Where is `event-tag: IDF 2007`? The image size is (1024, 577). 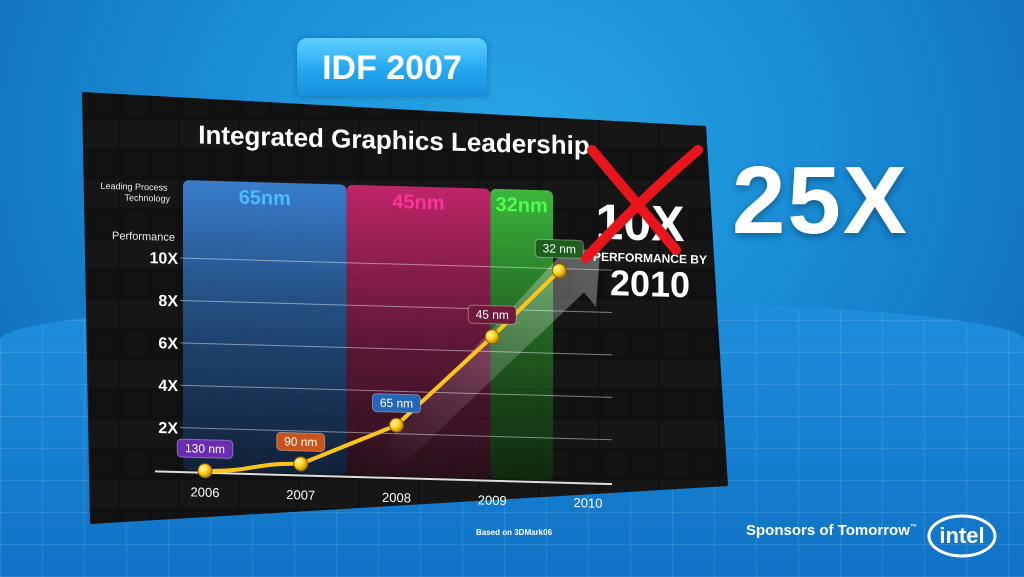 event-tag: IDF 2007 is located at coordinates (392, 67).